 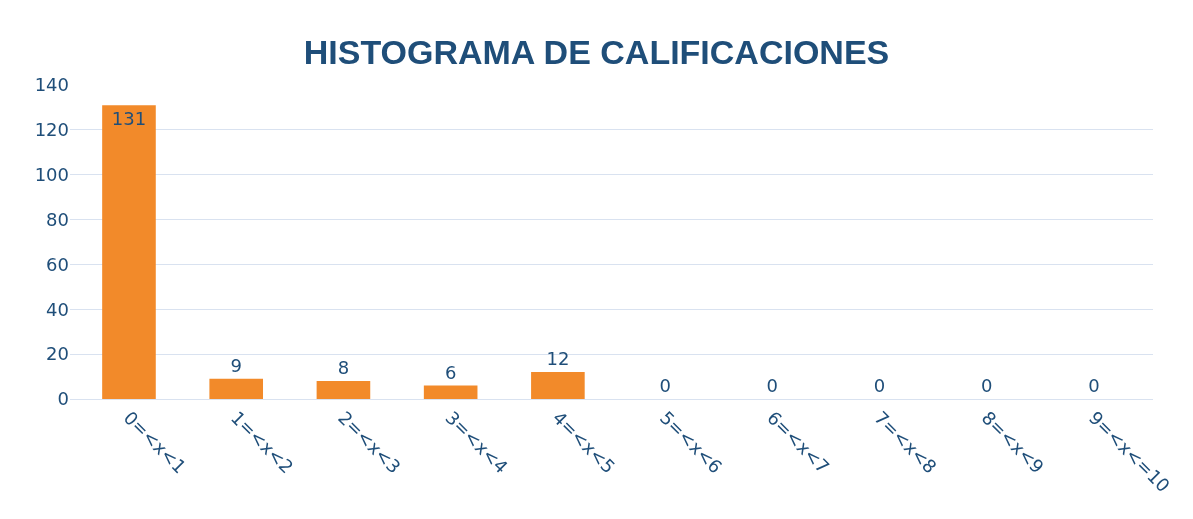 What do you see at coordinates (129, 119) in the screenshot?
I see `data-label: 131` at bounding box center [129, 119].